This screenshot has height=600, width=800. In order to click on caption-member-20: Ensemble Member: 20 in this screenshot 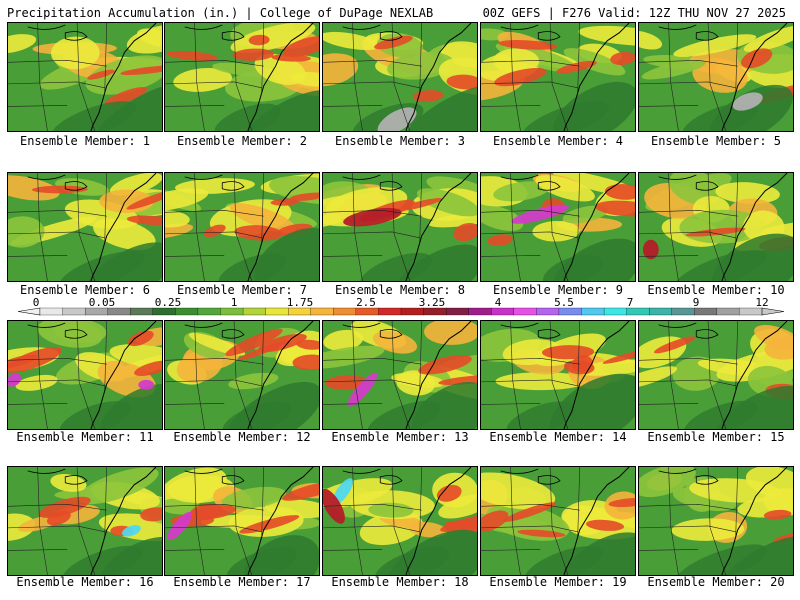, I will do `click(716, 582)`.